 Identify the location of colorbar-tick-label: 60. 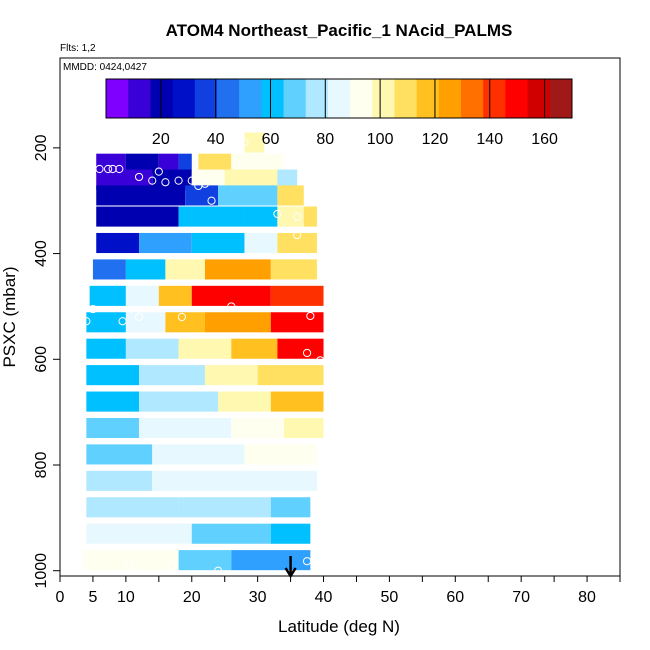
(271, 139).